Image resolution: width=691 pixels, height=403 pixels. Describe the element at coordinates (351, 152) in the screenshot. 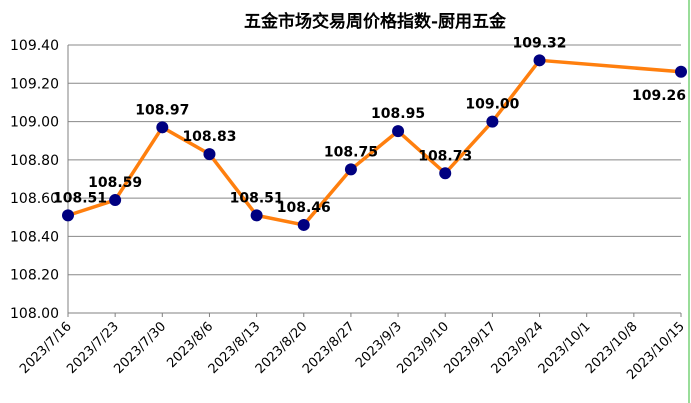

I see `data-label: 108.75` at that location.